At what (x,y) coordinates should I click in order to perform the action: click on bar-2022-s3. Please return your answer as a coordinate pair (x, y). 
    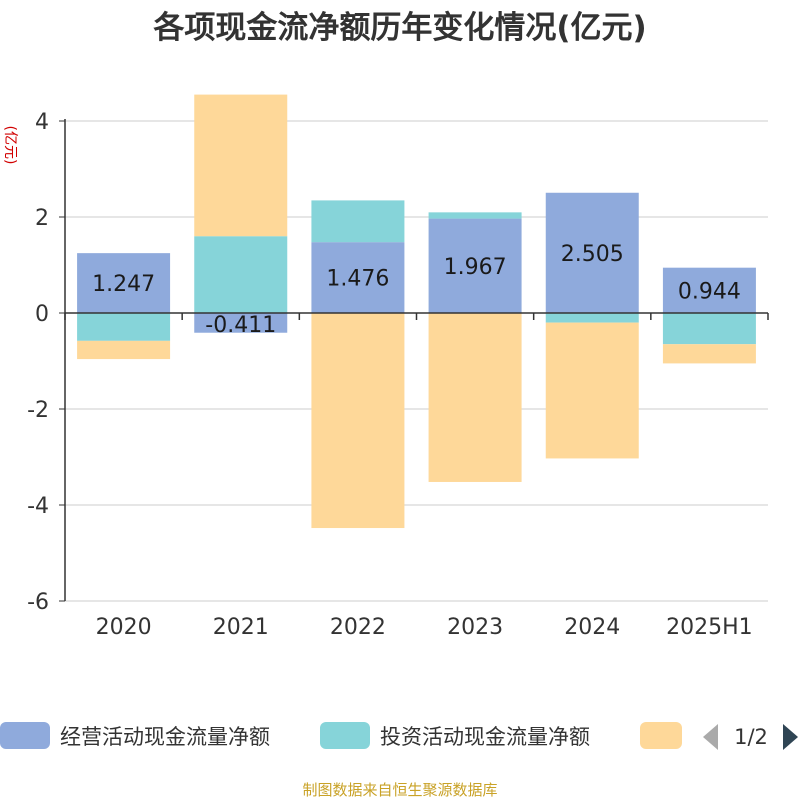
    Looking at the image, I should click on (358, 421).